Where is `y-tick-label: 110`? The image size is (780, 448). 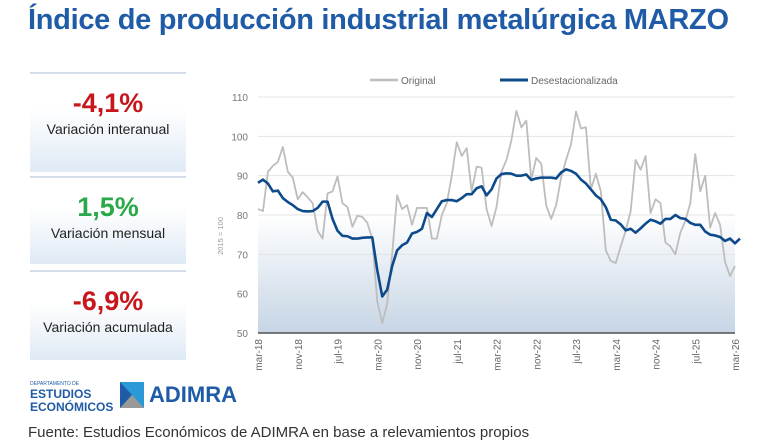
y-tick-label: 110 is located at coordinates (240, 98).